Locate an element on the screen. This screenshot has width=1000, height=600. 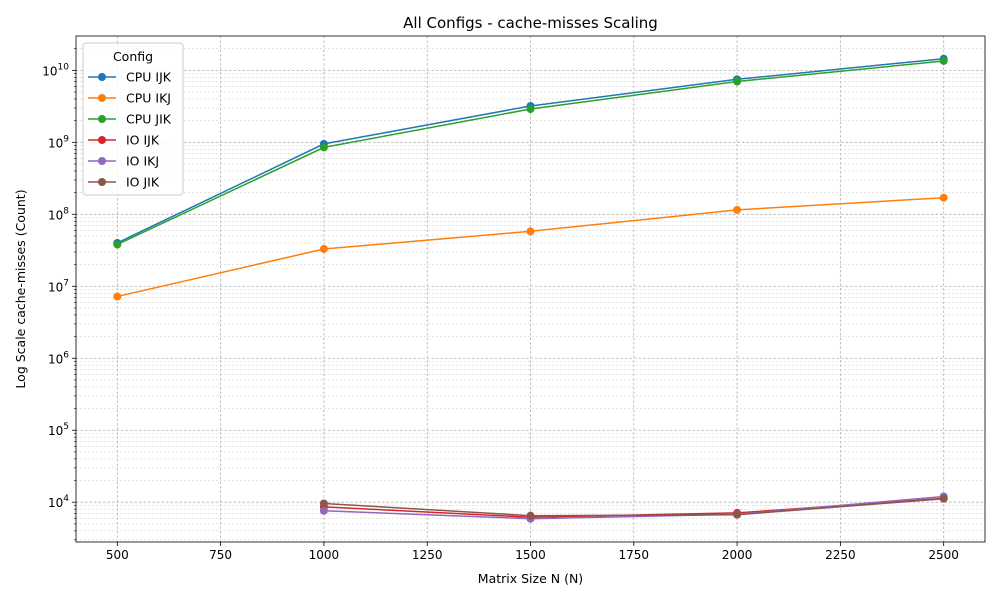
y-tick-label: 10⁶ is located at coordinates (58, 358).